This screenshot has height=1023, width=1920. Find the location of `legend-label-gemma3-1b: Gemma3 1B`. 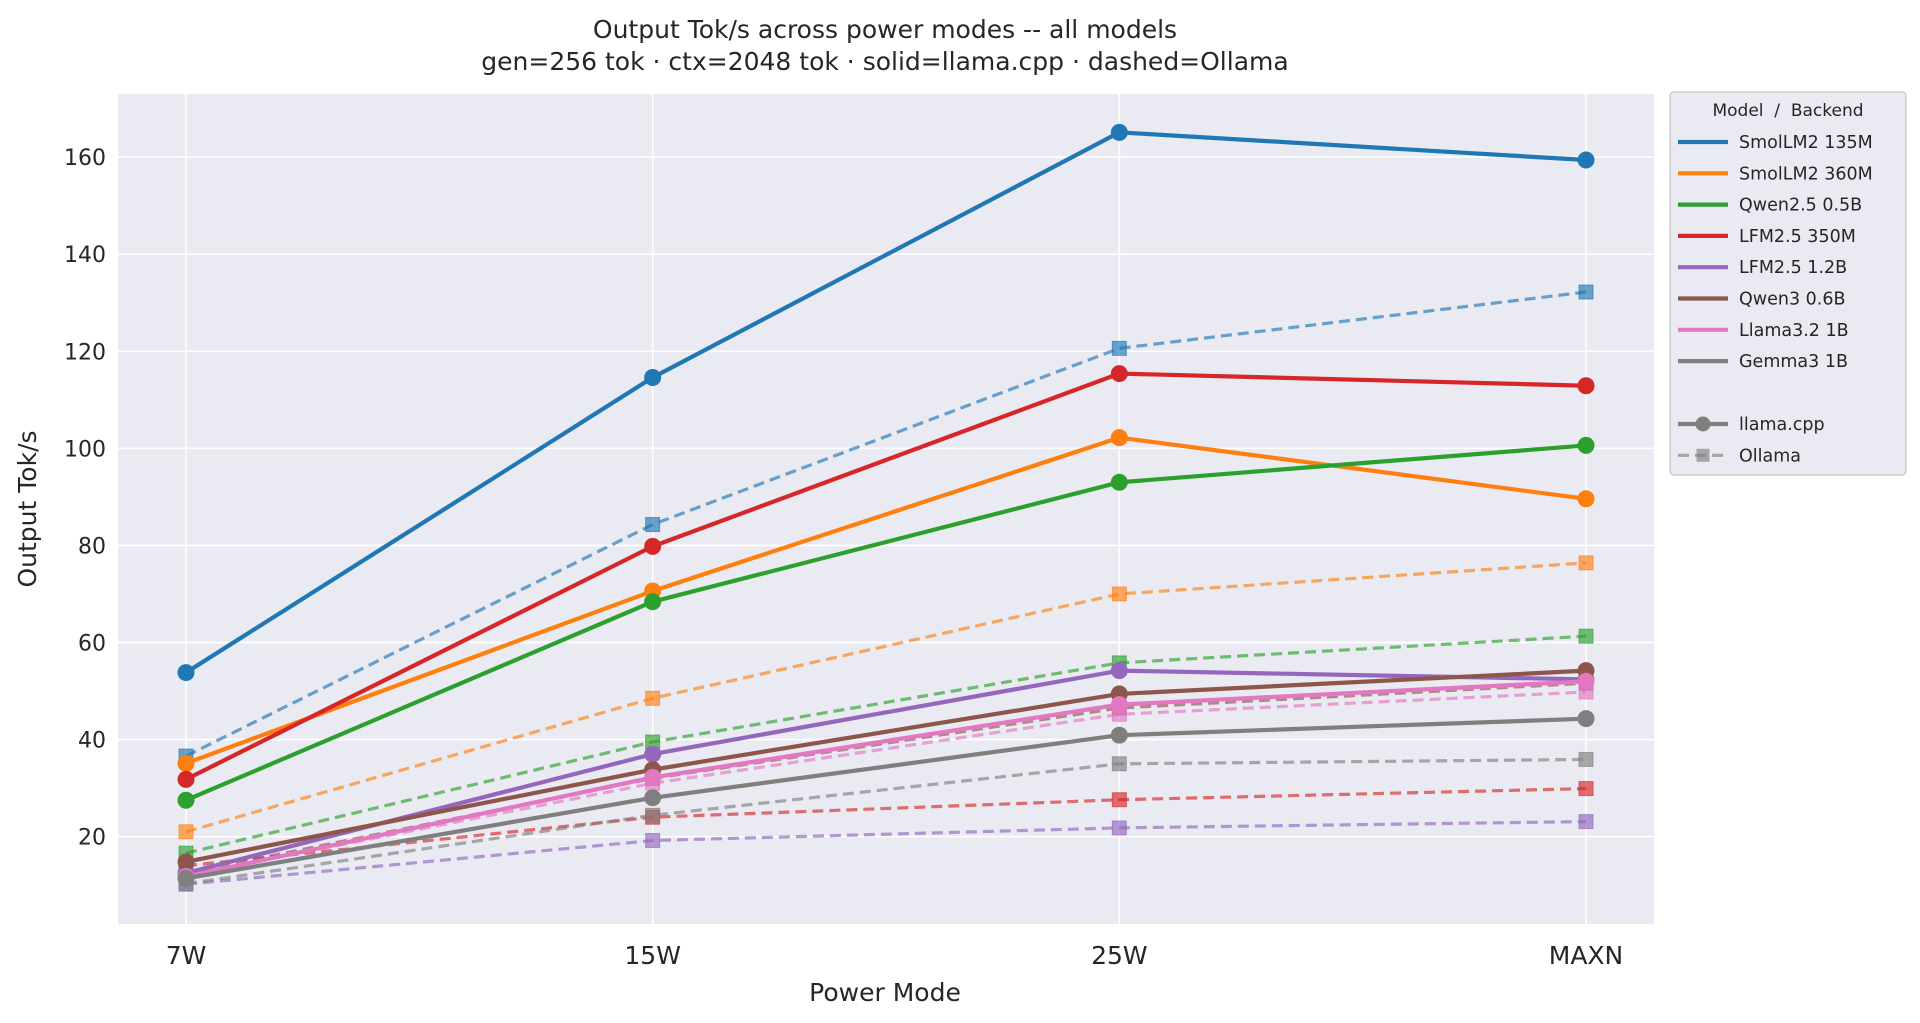

legend-label-gemma3-1b: Gemma3 1B is located at coordinates (1793, 362).